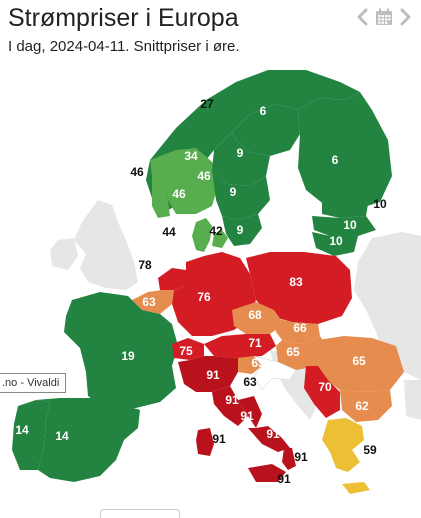 The image size is (421, 518). I want to click on calendar-button, so click(384, 17).